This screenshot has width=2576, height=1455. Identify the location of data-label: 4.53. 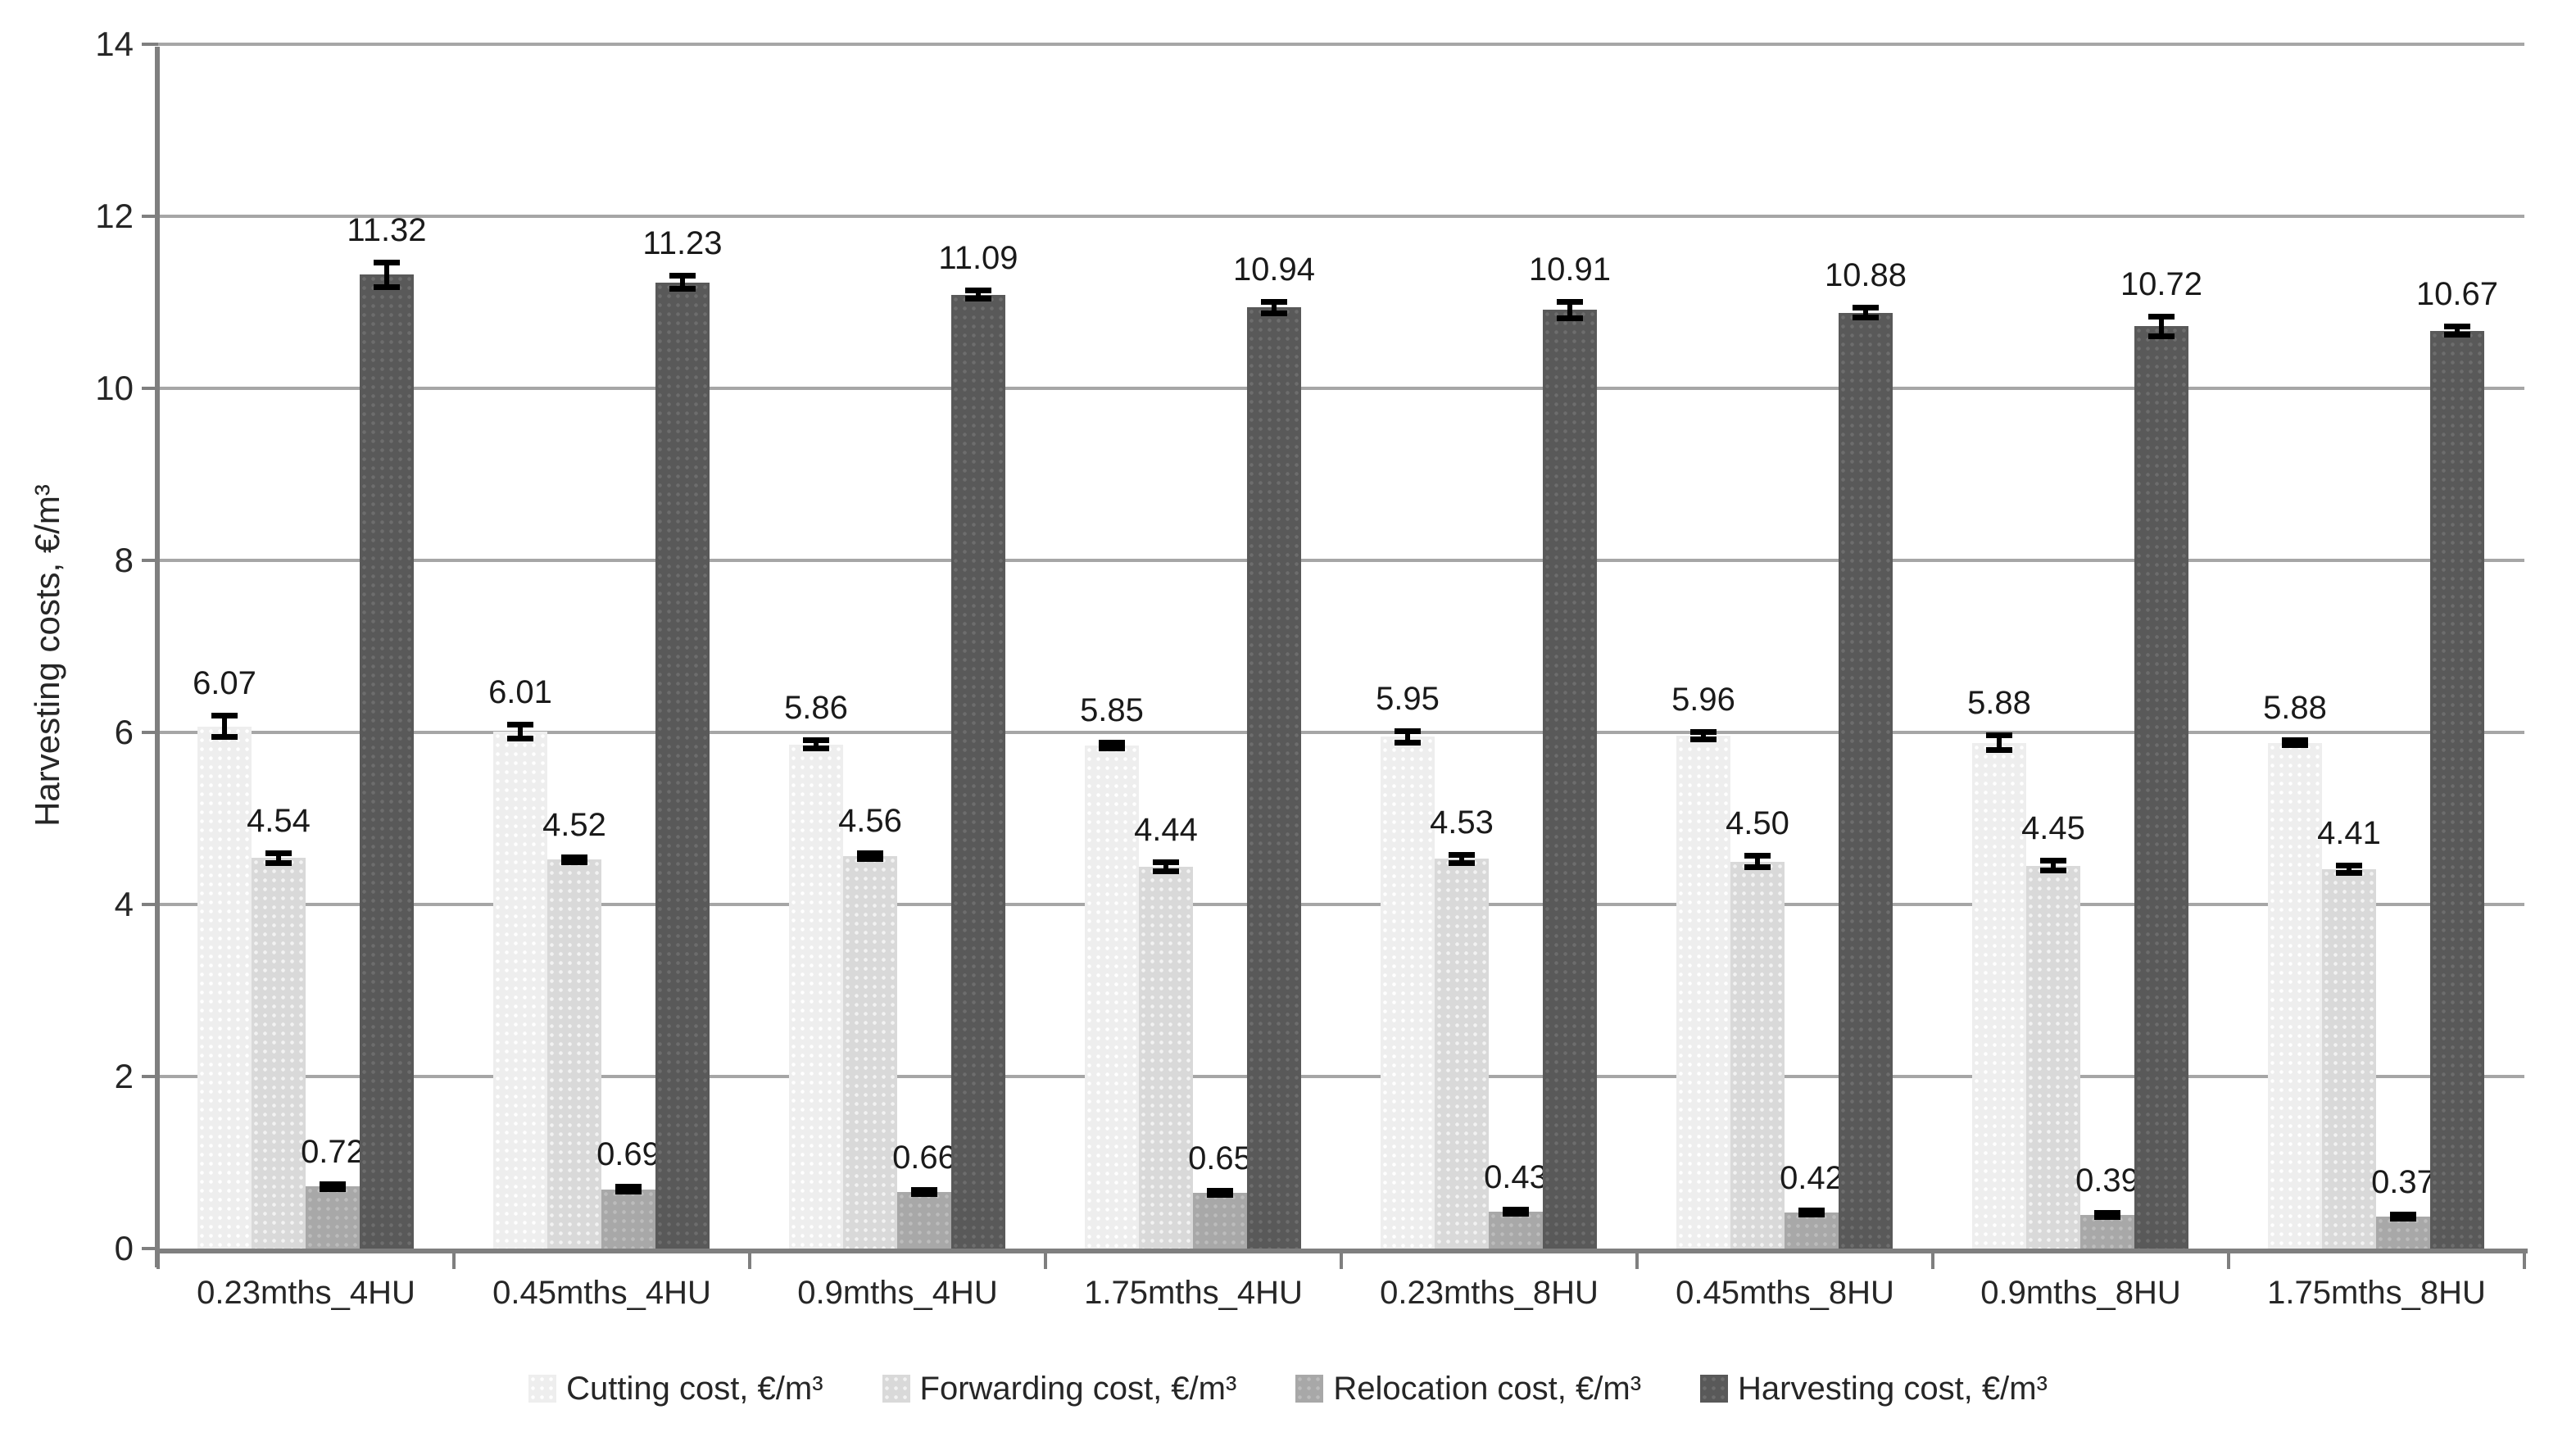
(1462, 823).